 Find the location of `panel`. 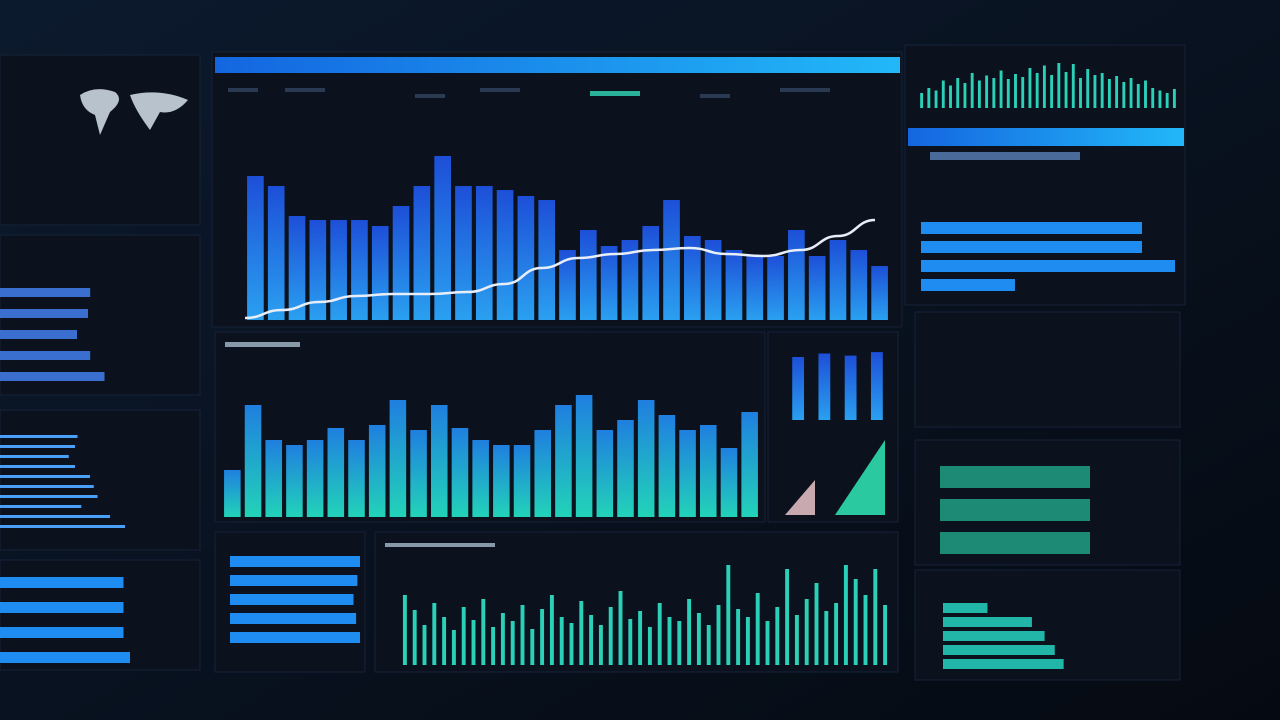

panel is located at coordinates (100, 140).